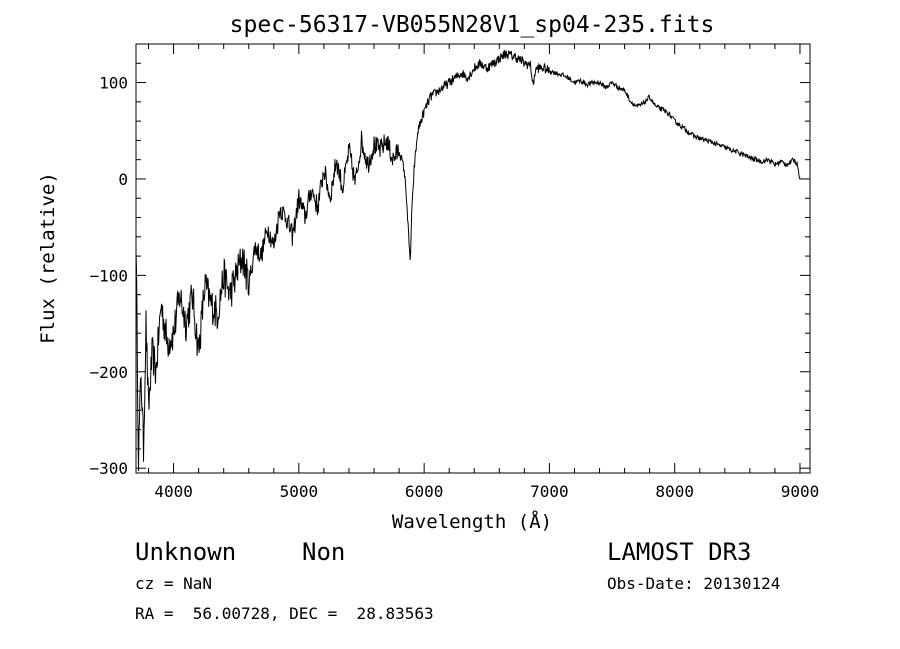 This screenshot has height=649, width=900. Describe the element at coordinates (174, 583) in the screenshot. I see `redshift-label: cz = NaN` at that location.